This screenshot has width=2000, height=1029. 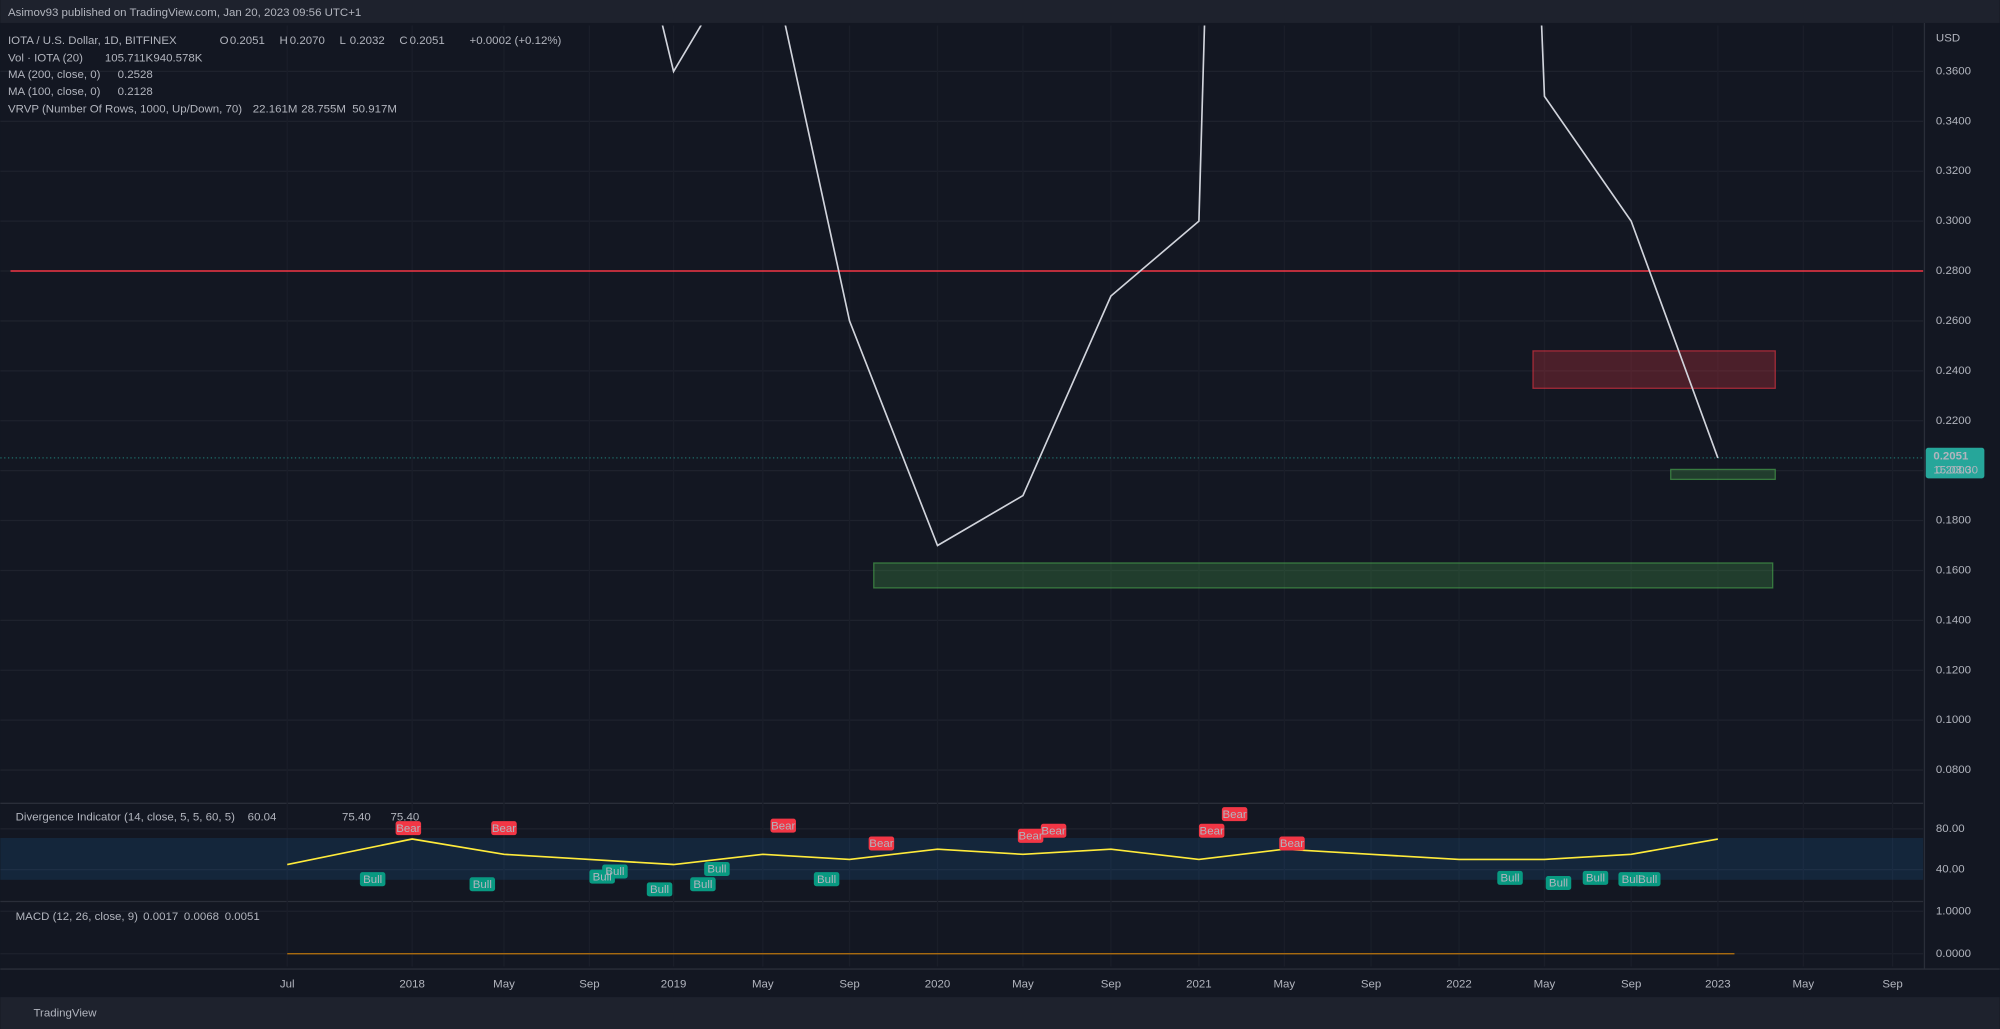 What do you see at coordinates (275, 110) in the screenshot?
I see `header-text: 22.161M` at bounding box center [275, 110].